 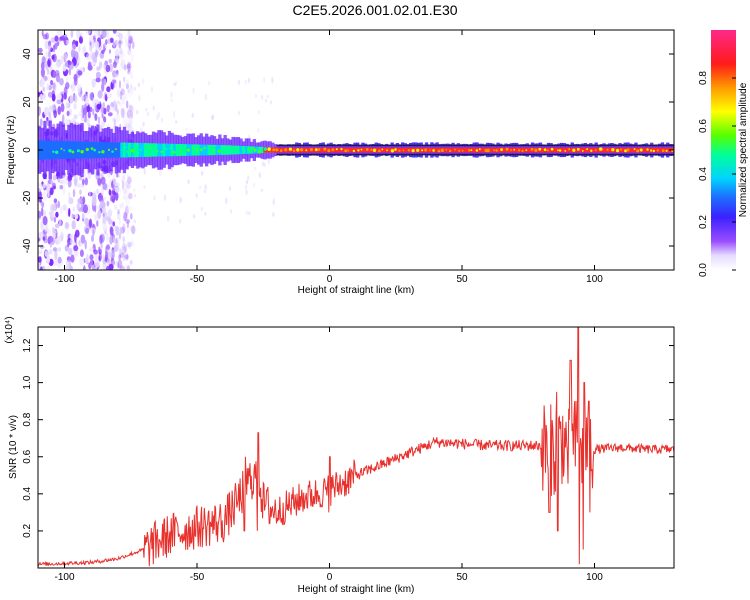 What do you see at coordinates (197, 279) in the screenshot?
I see `heatmap-x-tick-label: -50` at bounding box center [197, 279].